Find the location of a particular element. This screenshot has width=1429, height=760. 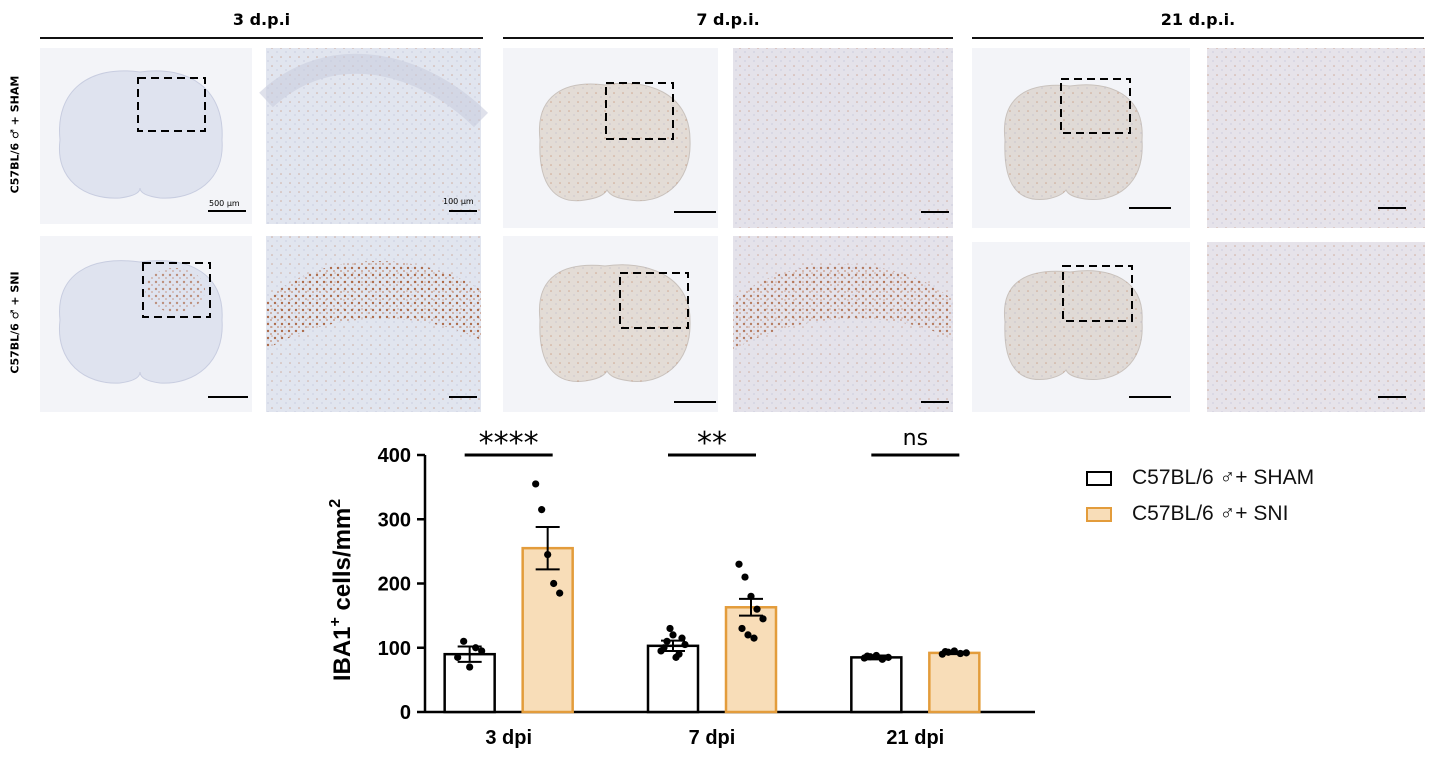

column-title-3dpi: 3 d.p.i is located at coordinates (261, 19).